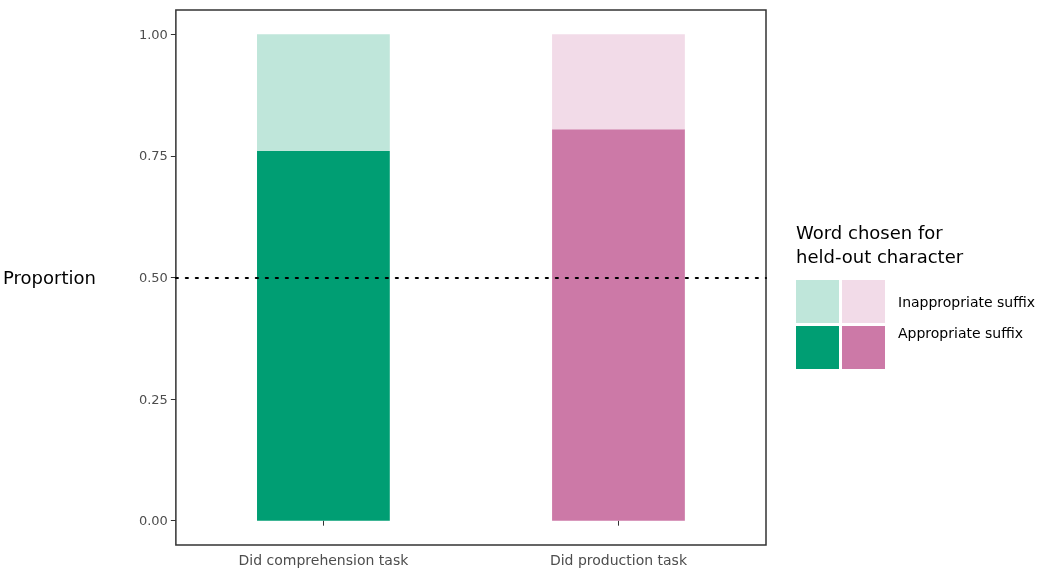 The width and height of the screenshot is (1059, 574). I want to click on y-tick-label: 0.75, so click(153, 156).